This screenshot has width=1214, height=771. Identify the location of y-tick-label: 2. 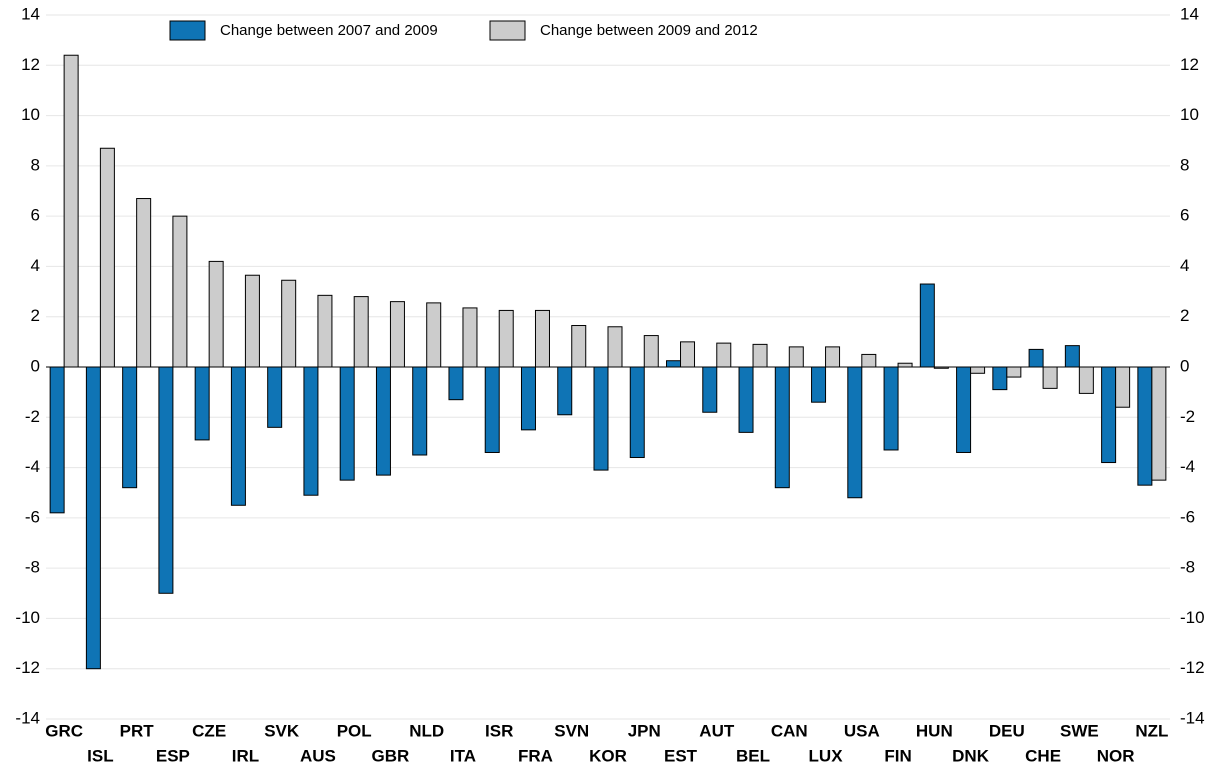
(35, 315).